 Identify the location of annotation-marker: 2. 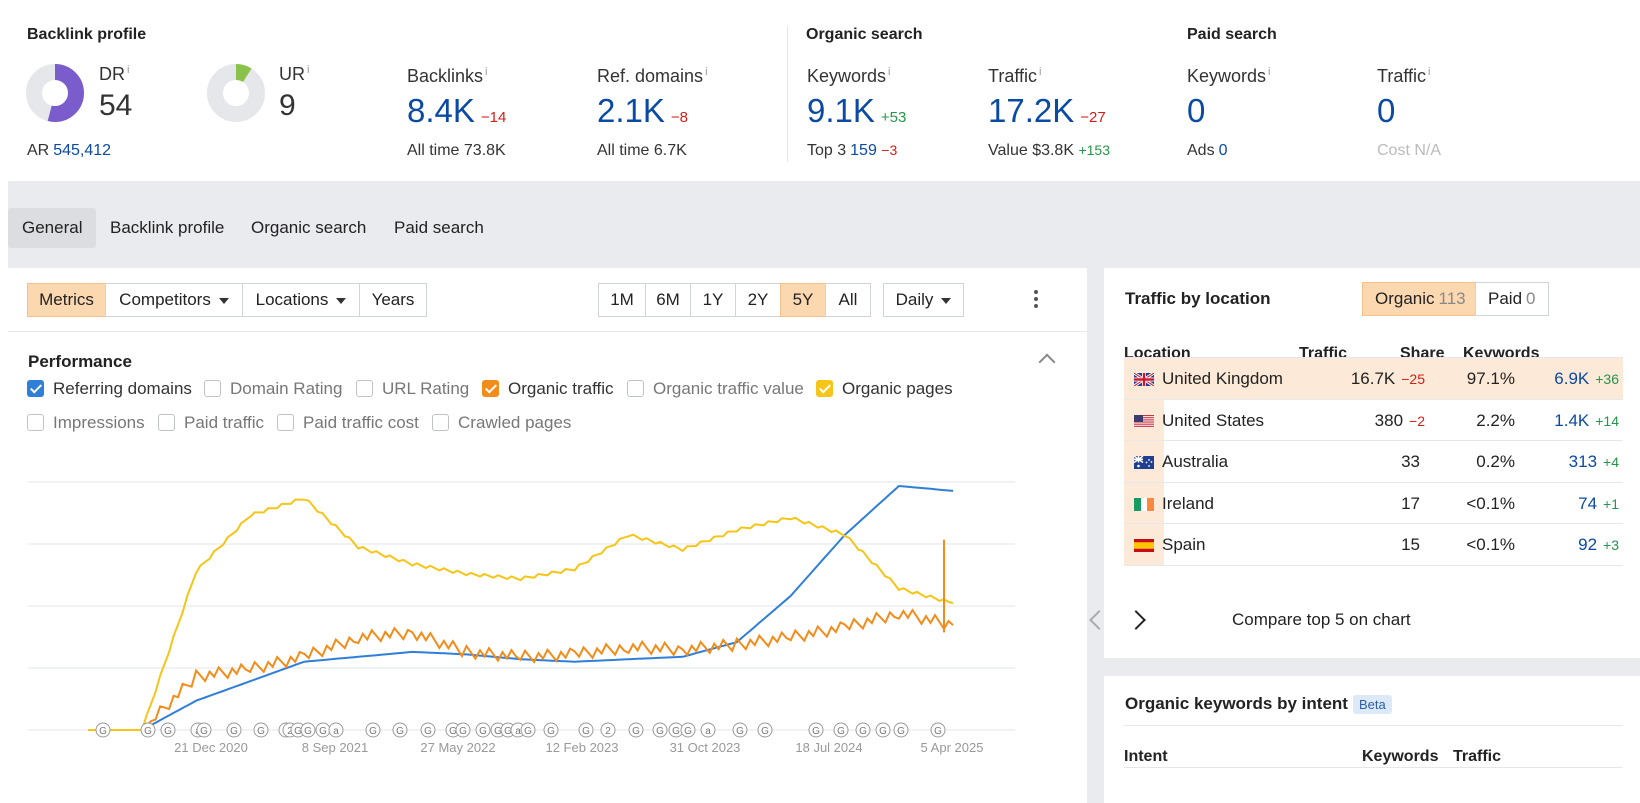
(608, 730).